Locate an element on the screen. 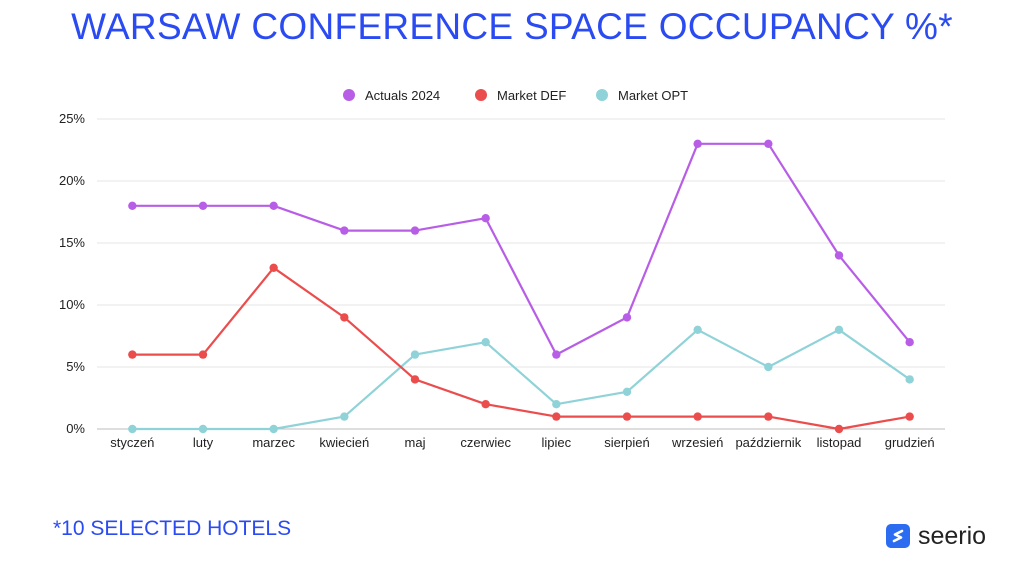 The image size is (1024, 565). x-tick-label: wrzesień is located at coordinates (697, 442).